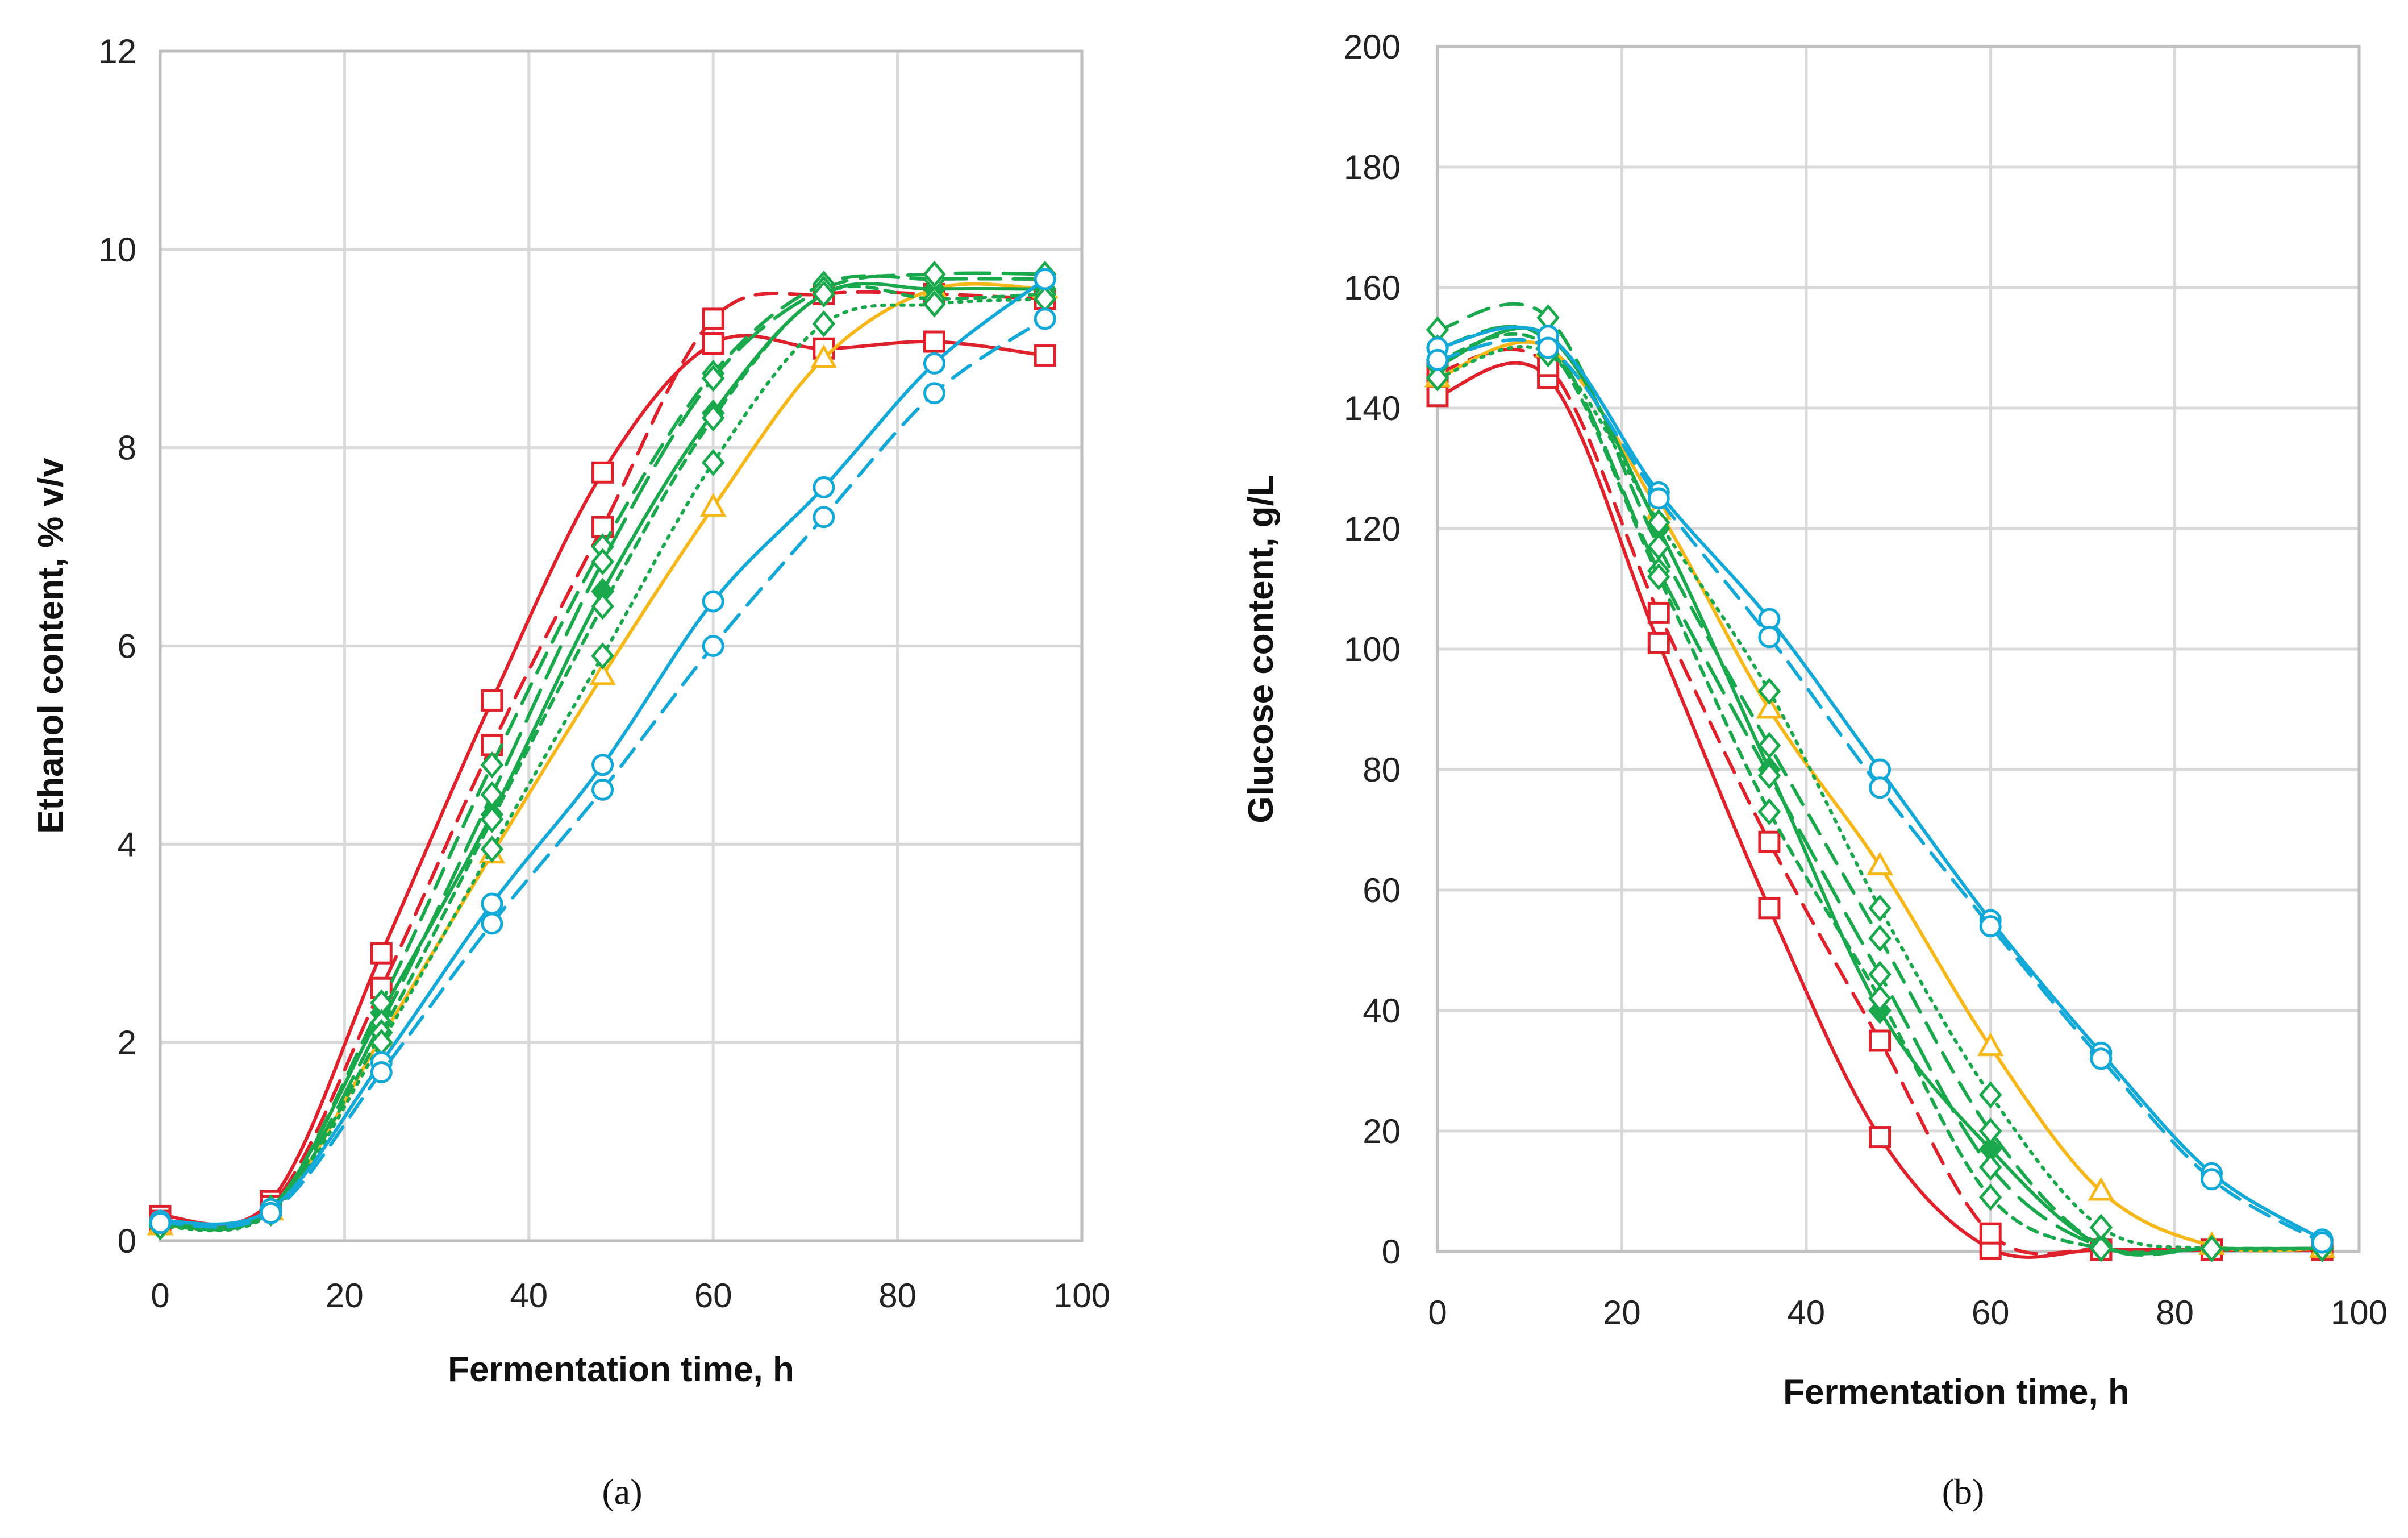  Describe the element at coordinates (2359, 1313) in the screenshot. I see `panel-b-x-tick-label: 100` at that location.